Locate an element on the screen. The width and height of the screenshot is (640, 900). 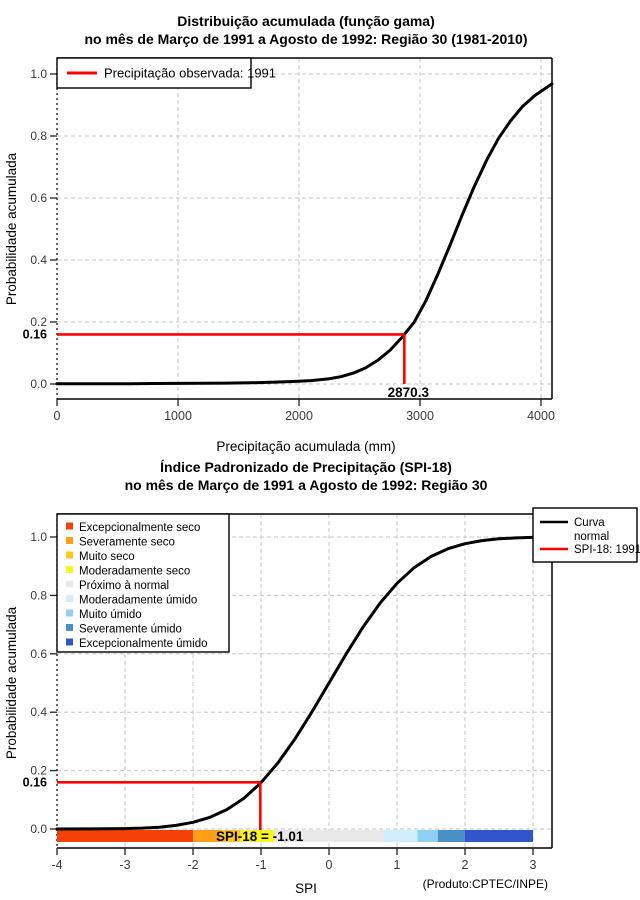
category-label: Excepcionalmente úmido is located at coordinates (143, 644).